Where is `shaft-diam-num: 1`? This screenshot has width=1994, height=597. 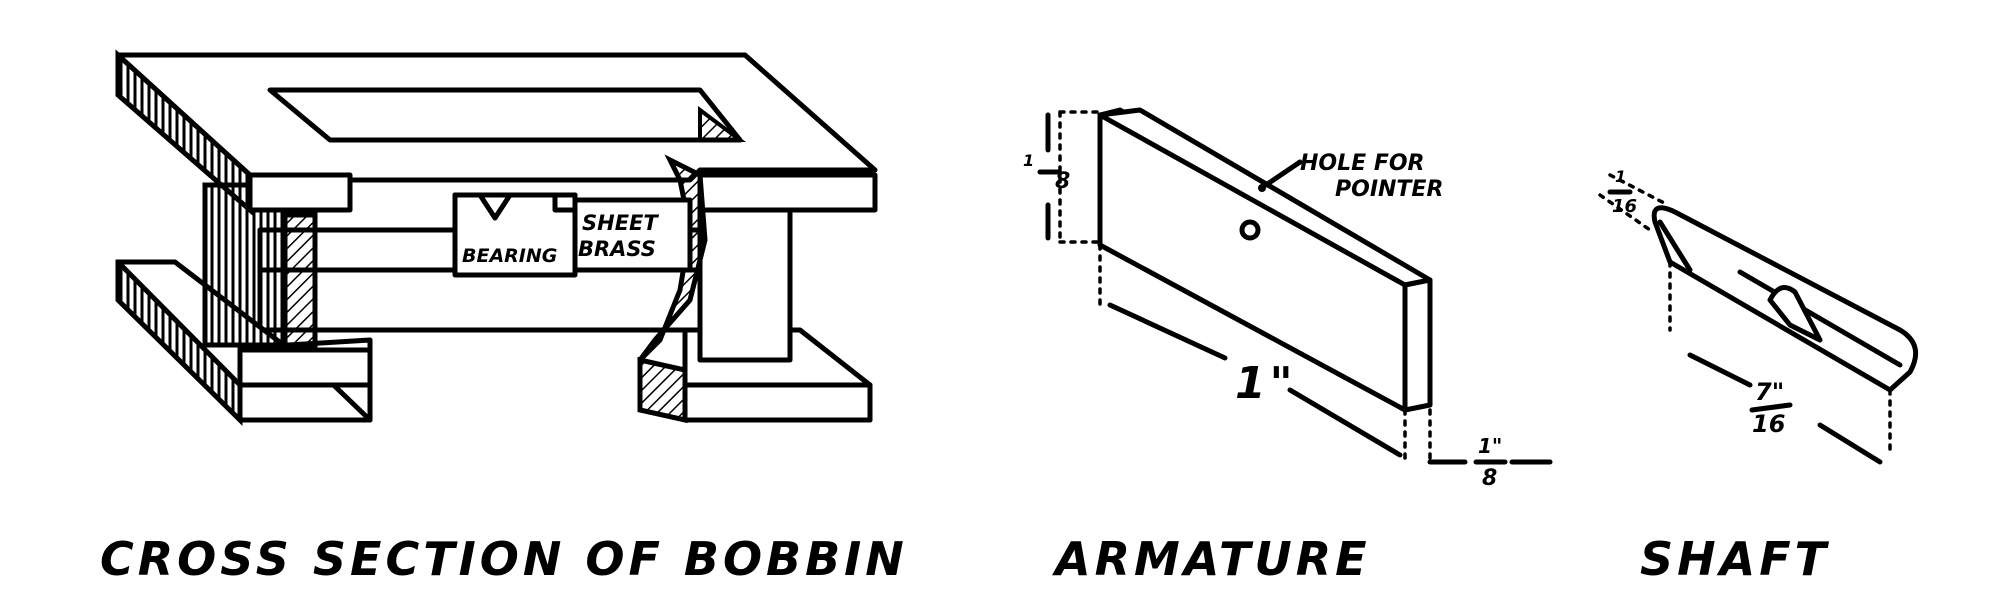
shaft-diam-num: 1 is located at coordinates (1620, 176).